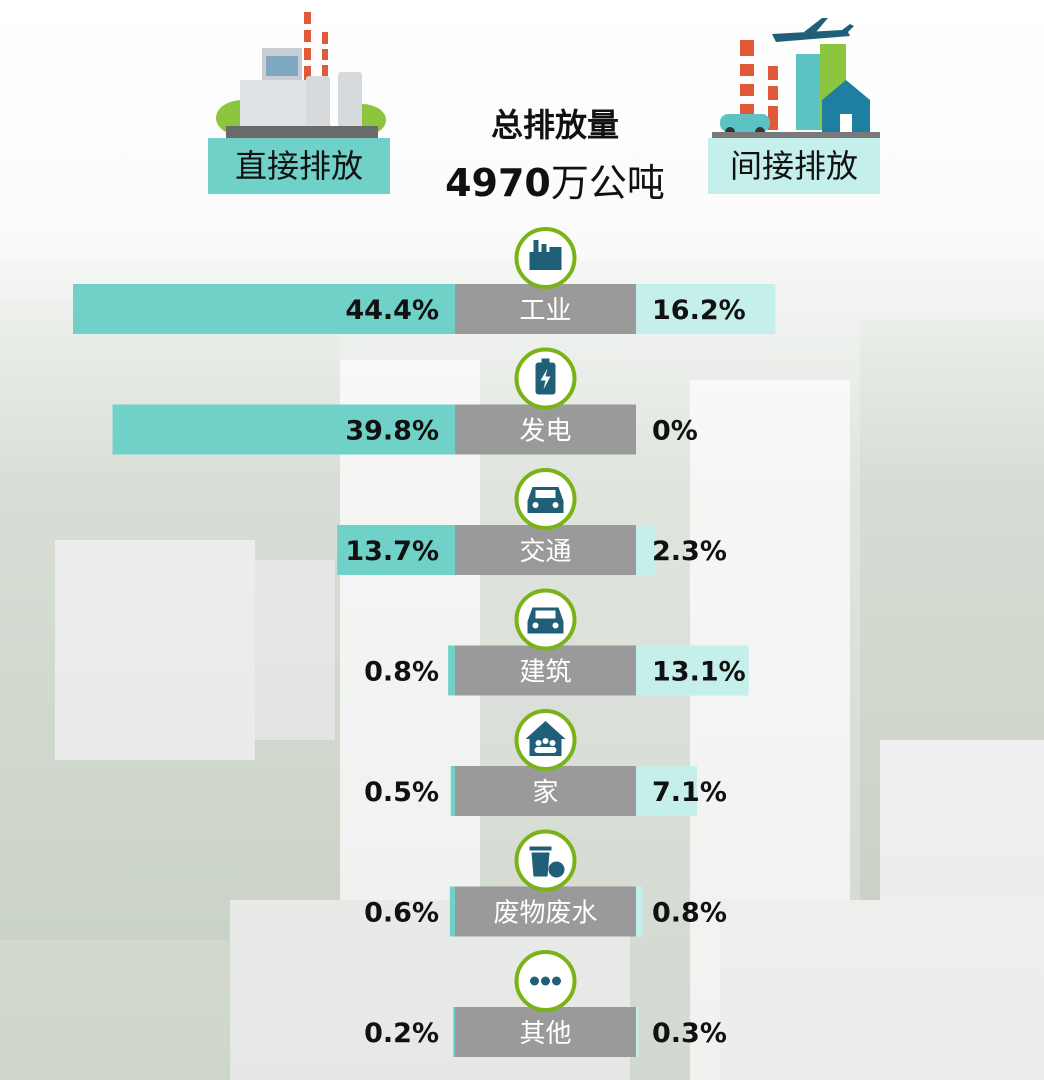 The height and width of the screenshot is (1080, 1044). What do you see at coordinates (607, 183) in the screenshot?
I see `total-value-unit: 万公吨` at bounding box center [607, 183].